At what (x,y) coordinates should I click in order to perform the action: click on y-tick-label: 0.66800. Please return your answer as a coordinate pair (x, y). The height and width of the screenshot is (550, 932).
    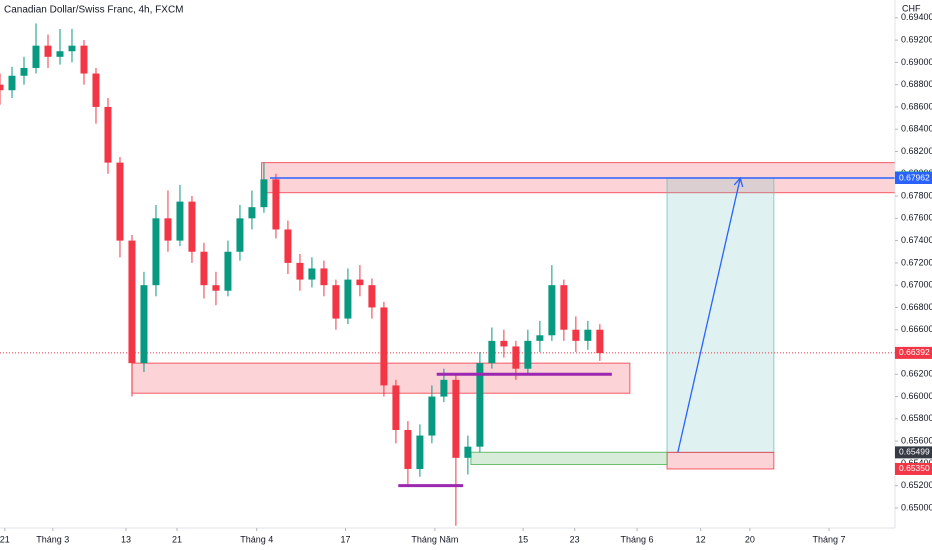
    Looking at the image, I should click on (916, 307).